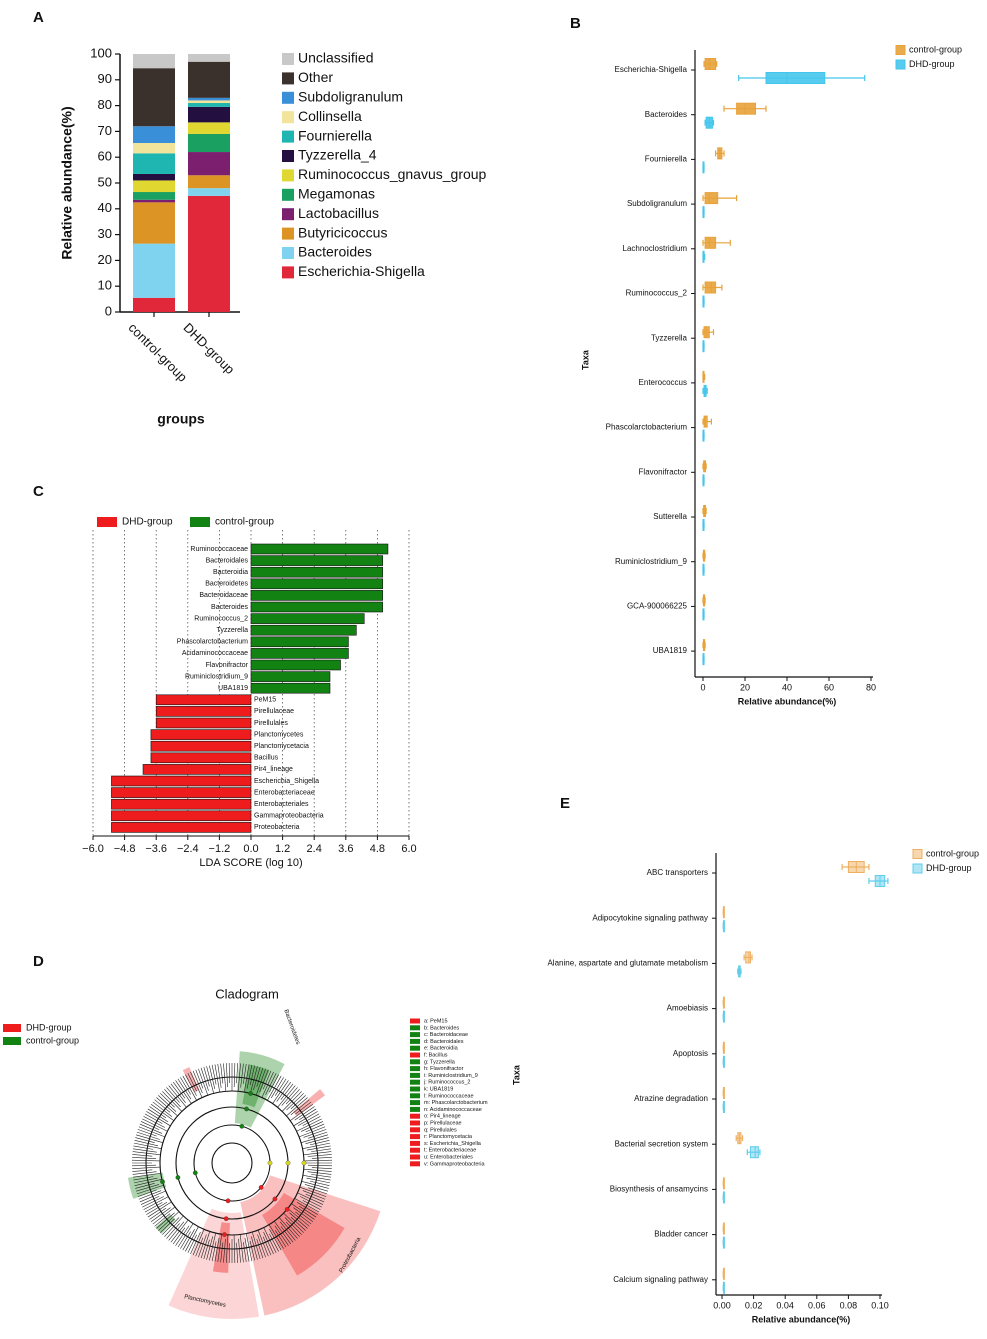 This screenshot has width=987, height=1339. What do you see at coordinates (335, 58) in the screenshot?
I see `legend-label: Unclassified` at bounding box center [335, 58].